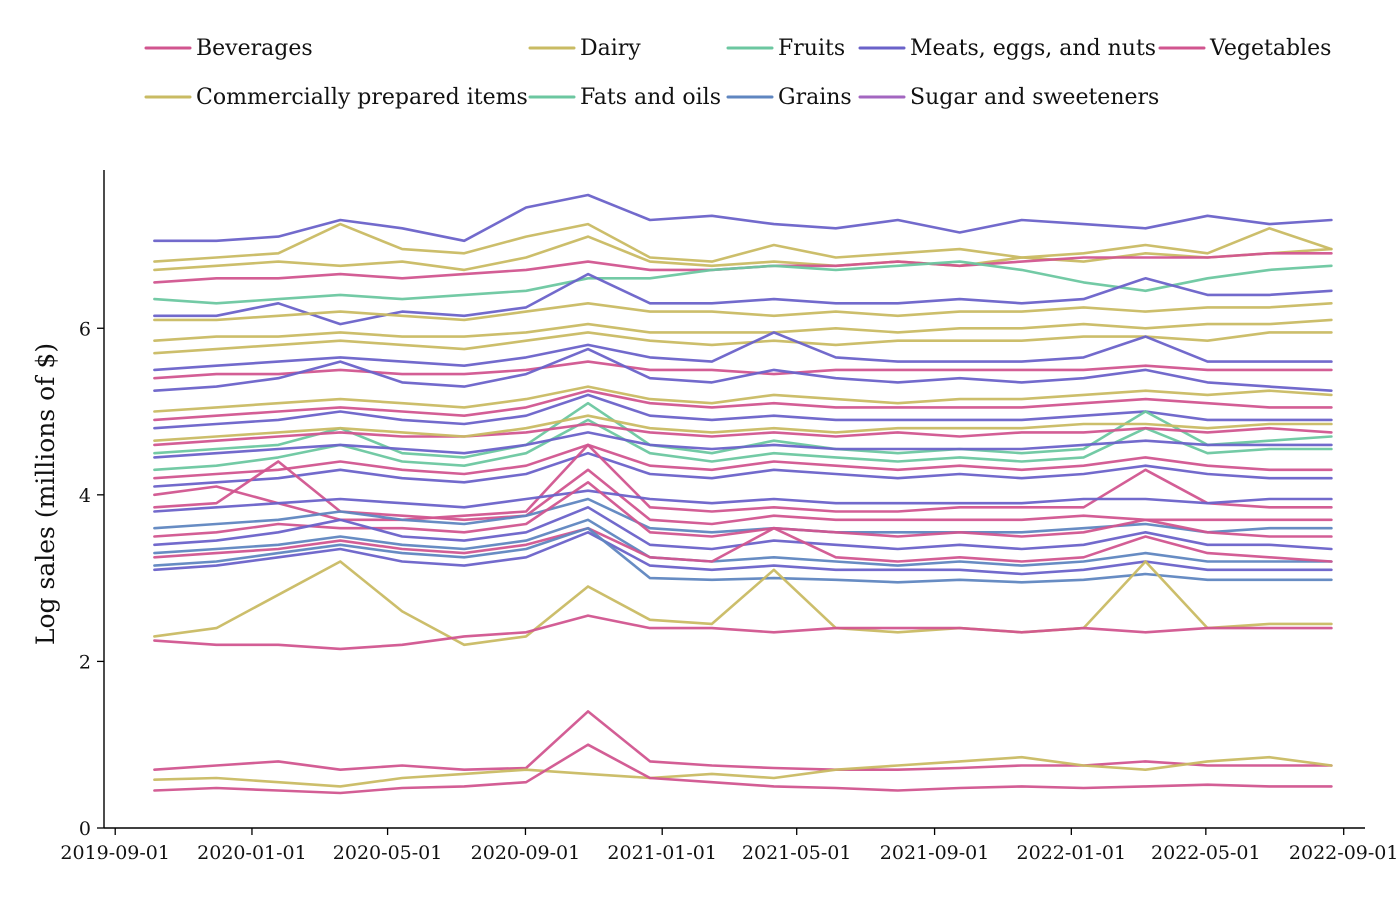 The height and width of the screenshot is (900, 1400). Describe the element at coordinates (797, 853) in the screenshot. I see `x-tick-label: 2021-05-01` at that location.